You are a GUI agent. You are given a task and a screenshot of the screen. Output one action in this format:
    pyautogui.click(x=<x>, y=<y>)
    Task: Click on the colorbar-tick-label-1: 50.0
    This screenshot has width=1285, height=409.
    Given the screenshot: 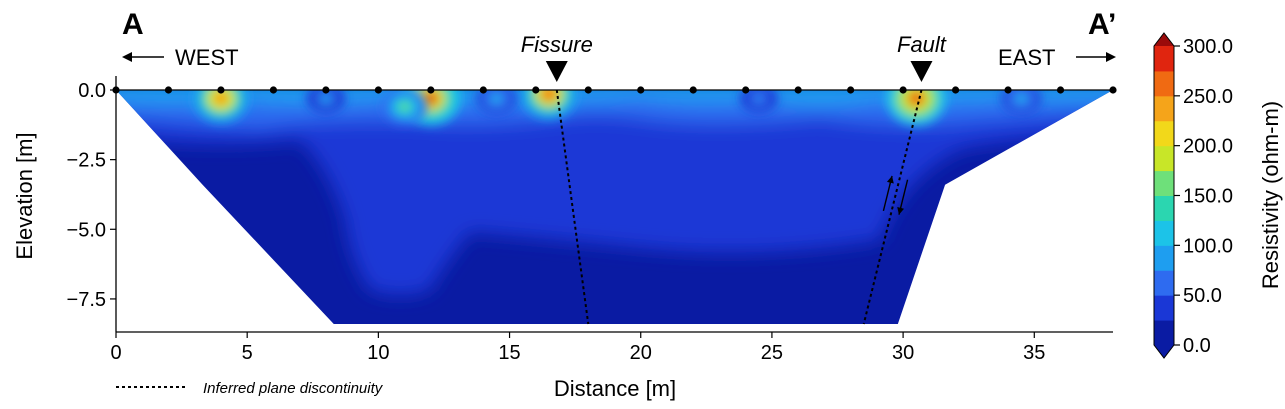 What is the action you would take?
    pyautogui.click(x=1202, y=296)
    